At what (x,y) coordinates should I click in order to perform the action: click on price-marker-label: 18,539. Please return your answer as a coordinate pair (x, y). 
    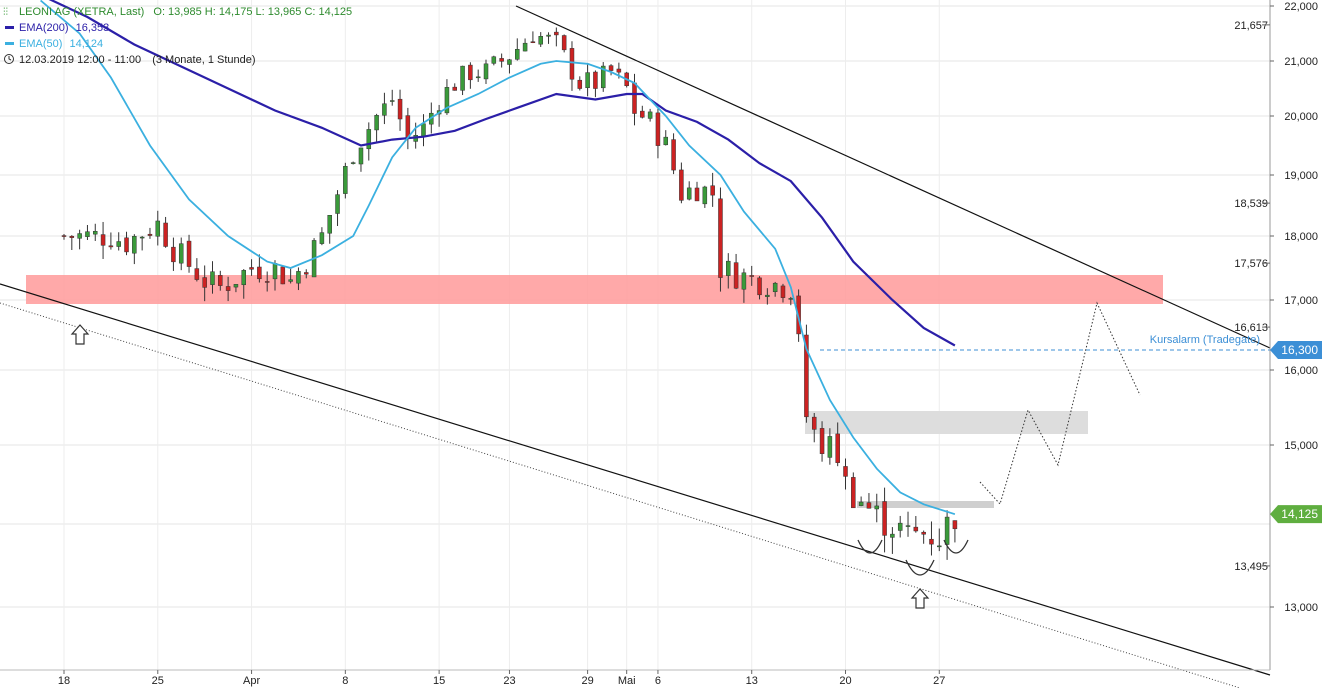
    Looking at the image, I should click on (1251, 204).